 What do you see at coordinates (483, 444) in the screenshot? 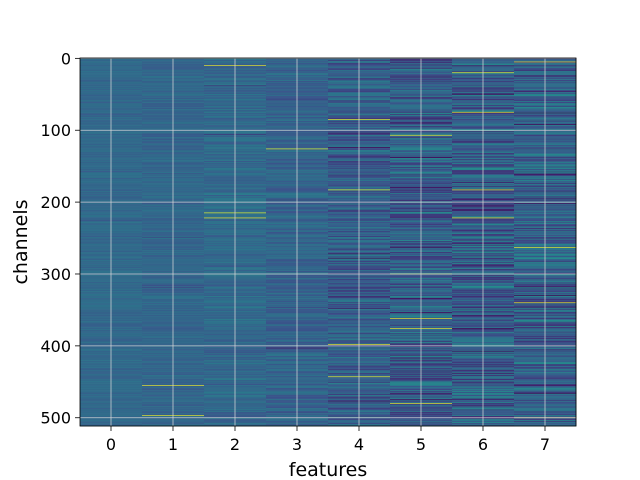
I see `x-tick-label: 6` at bounding box center [483, 444].